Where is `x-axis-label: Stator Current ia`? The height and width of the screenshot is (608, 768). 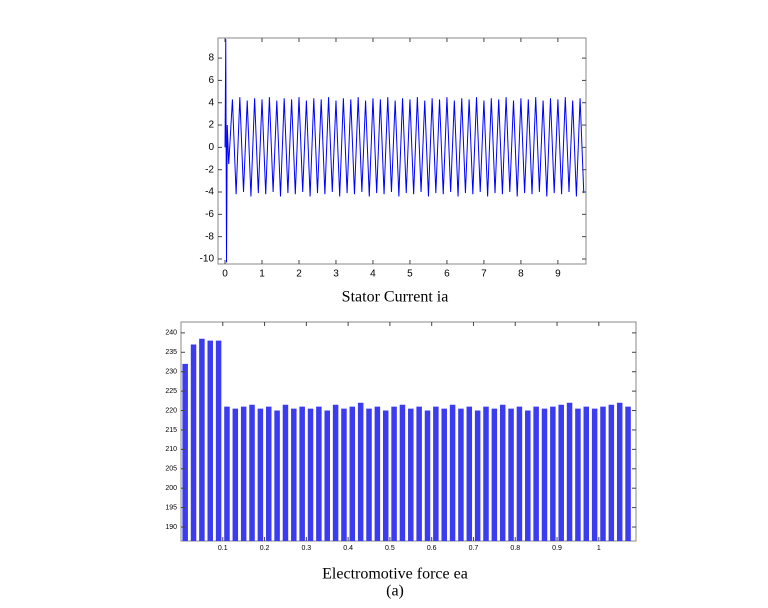
x-axis-label: Stator Current ia is located at coordinates (395, 297).